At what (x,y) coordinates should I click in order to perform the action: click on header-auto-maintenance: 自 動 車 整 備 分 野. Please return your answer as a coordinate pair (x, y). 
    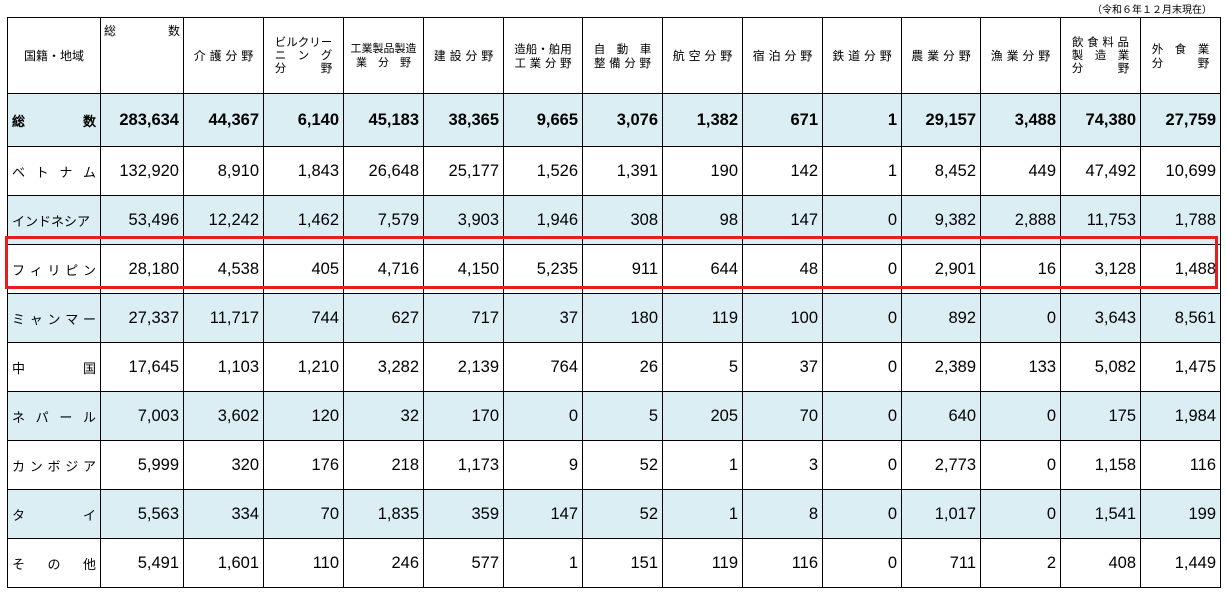
    Looking at the image, I should click on (622, 55).